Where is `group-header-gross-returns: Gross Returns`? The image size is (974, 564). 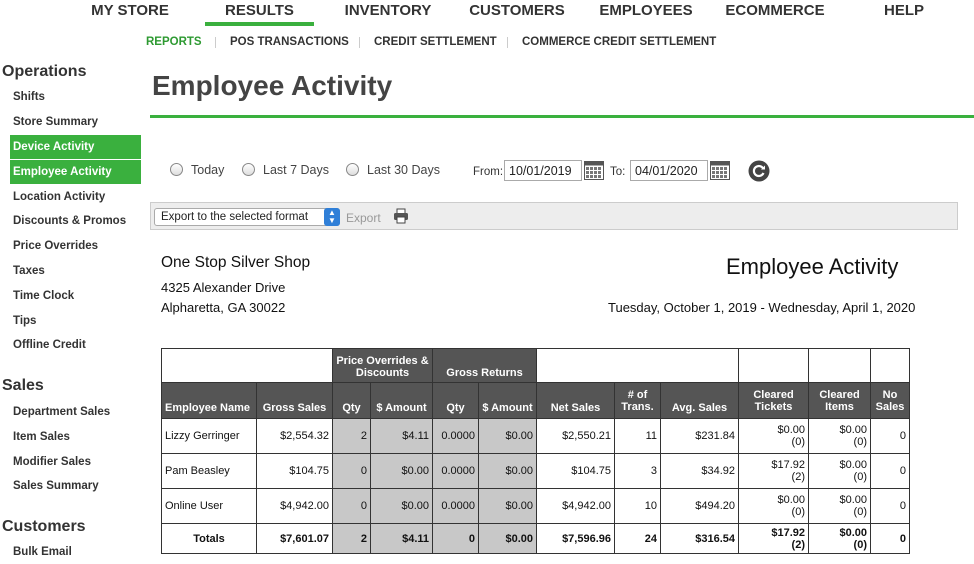 group-header-gross-returns: Gross Returns is located at coordinates (484, 365).